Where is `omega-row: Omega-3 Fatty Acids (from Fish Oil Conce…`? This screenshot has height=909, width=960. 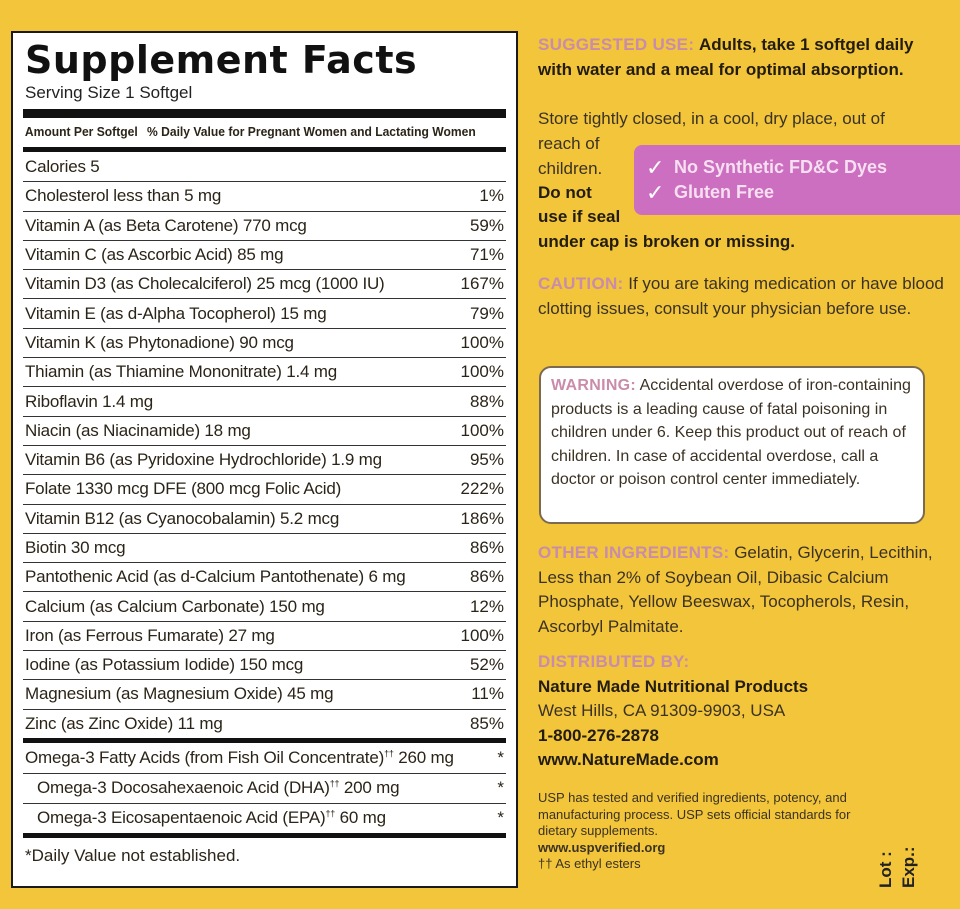
omega-row: Omega-3 Fatty Acids (from Fish Oil Conce… is located at coordinates (264, 758).